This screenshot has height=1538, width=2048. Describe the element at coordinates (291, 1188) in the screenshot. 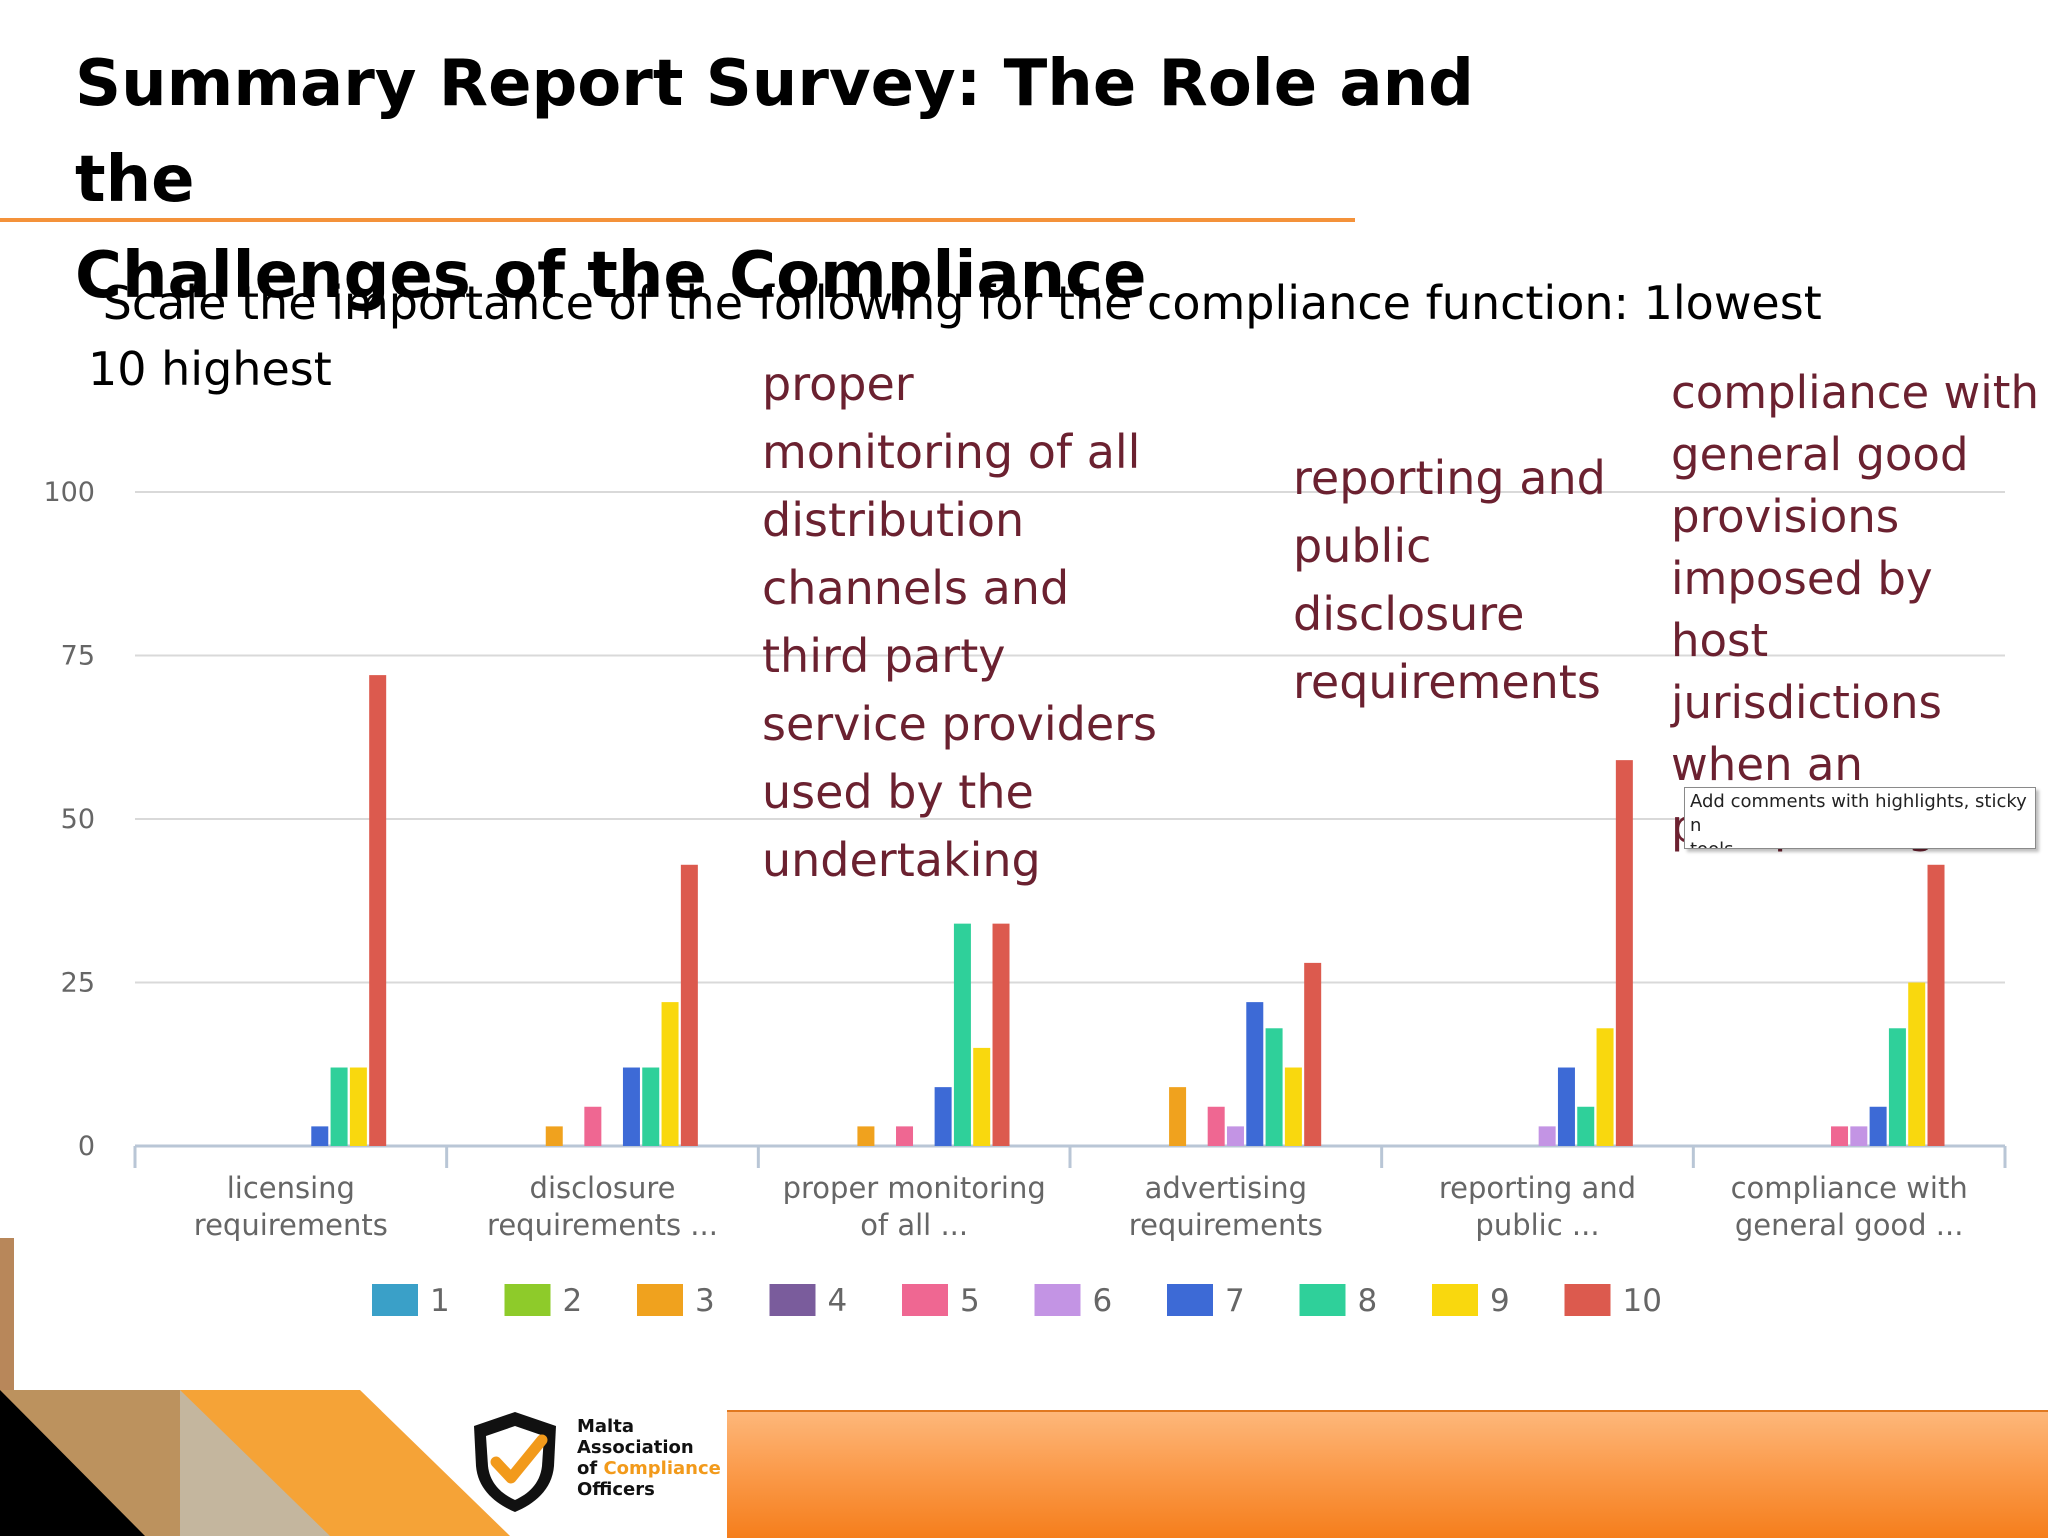

I see `x-tick-label: licensing` at that location.